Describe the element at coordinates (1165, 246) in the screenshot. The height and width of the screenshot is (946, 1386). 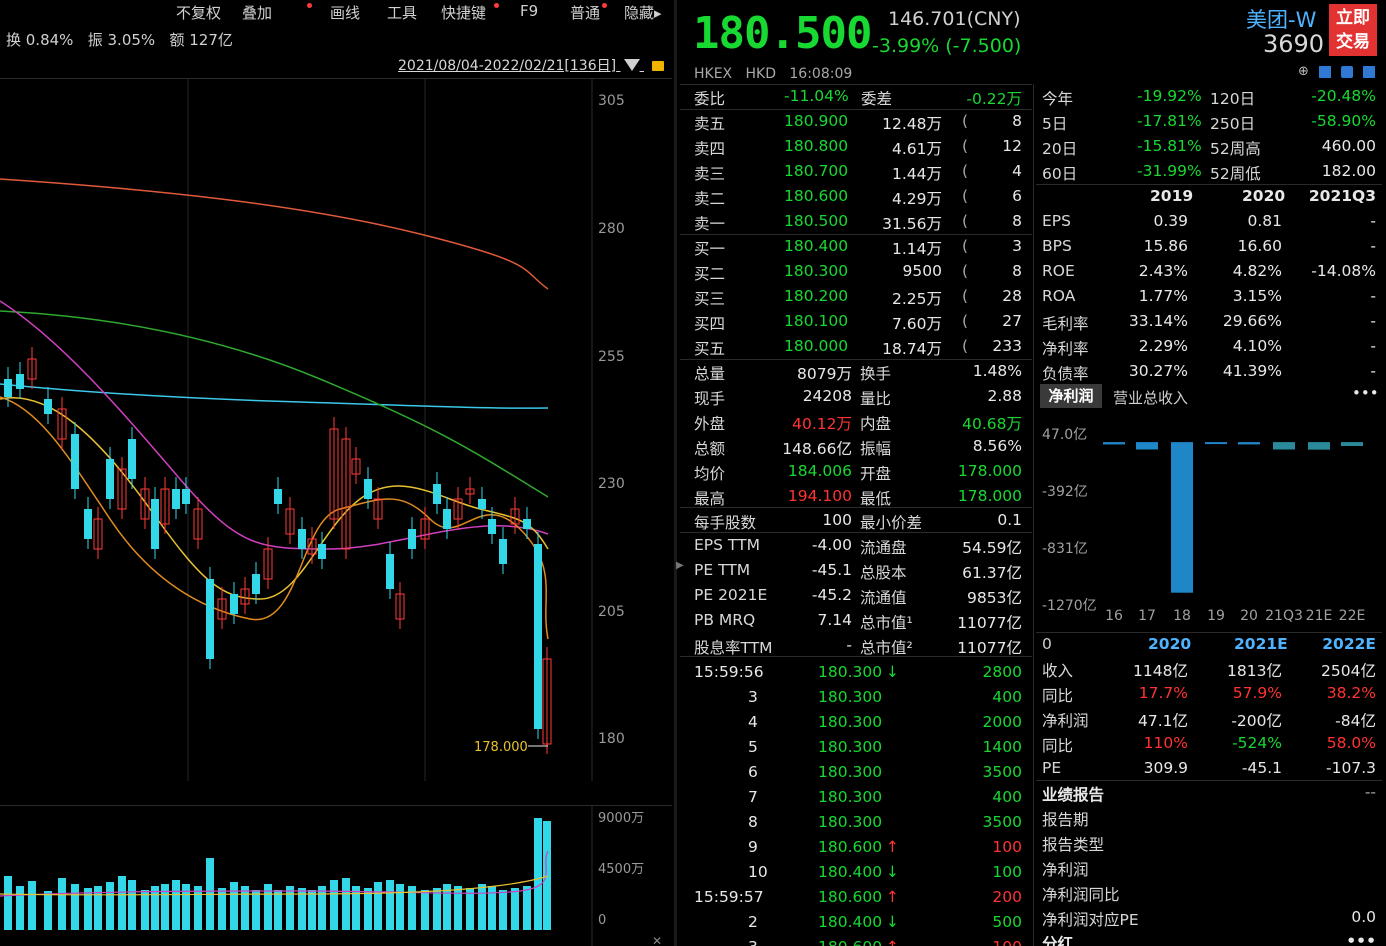
I see `fin-value: 15.86` at that location.